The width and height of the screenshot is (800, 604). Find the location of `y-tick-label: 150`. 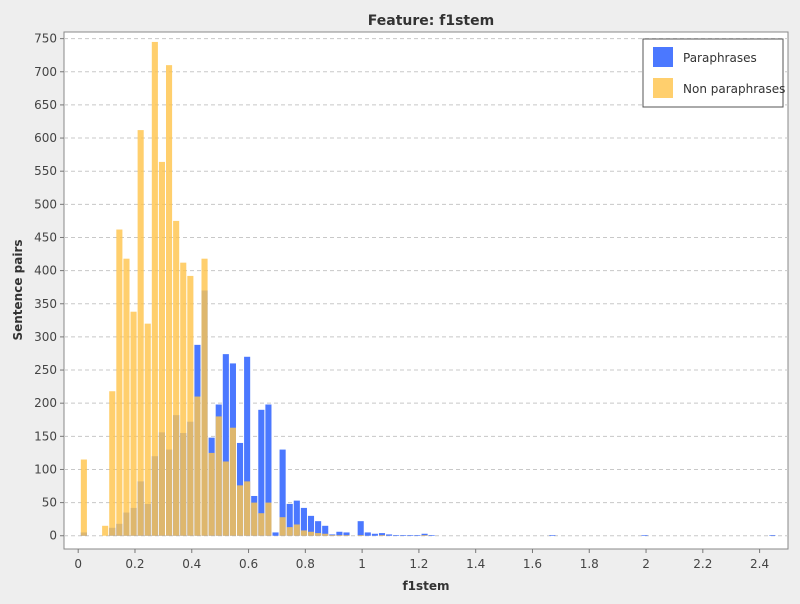

y-tick-label: 150 is located at coordinates (45, 436).